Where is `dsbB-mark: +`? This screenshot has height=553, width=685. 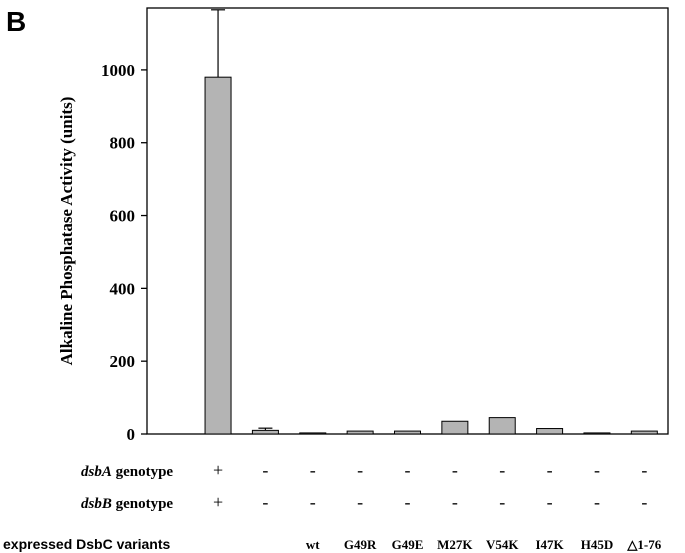
dsbB-mark: + is located at coordinates (218, 502).